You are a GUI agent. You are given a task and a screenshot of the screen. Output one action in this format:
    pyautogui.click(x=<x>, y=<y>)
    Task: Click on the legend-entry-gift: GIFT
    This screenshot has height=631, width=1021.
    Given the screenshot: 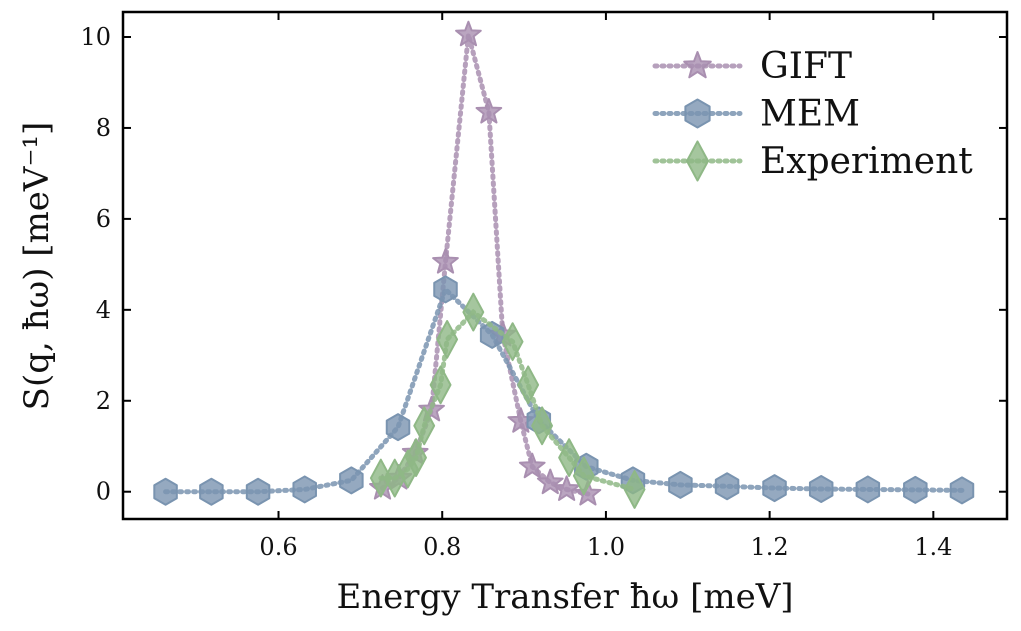 What is the action you would take?
    pyautogui.click(x=752, y=66)
    